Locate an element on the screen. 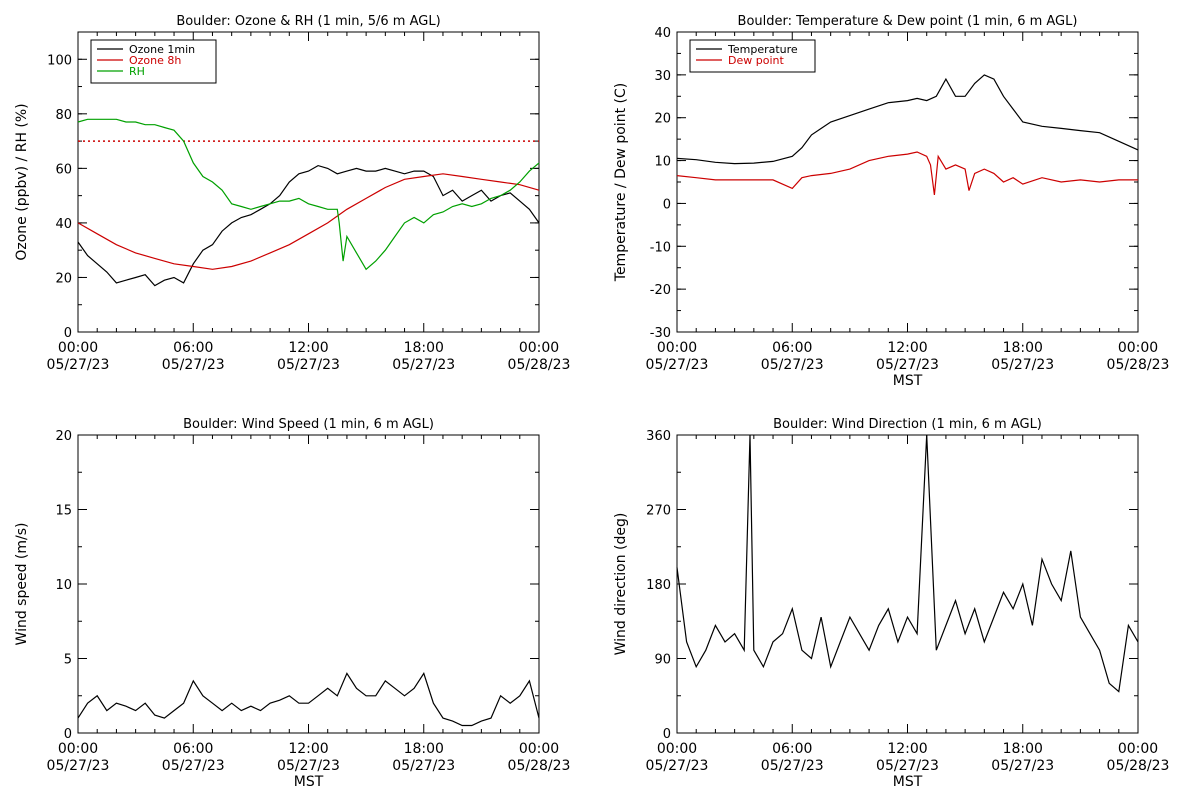 This screenshot has height=804, width=1200. y-tick-label: 15 is located at coordinates (63, 511).